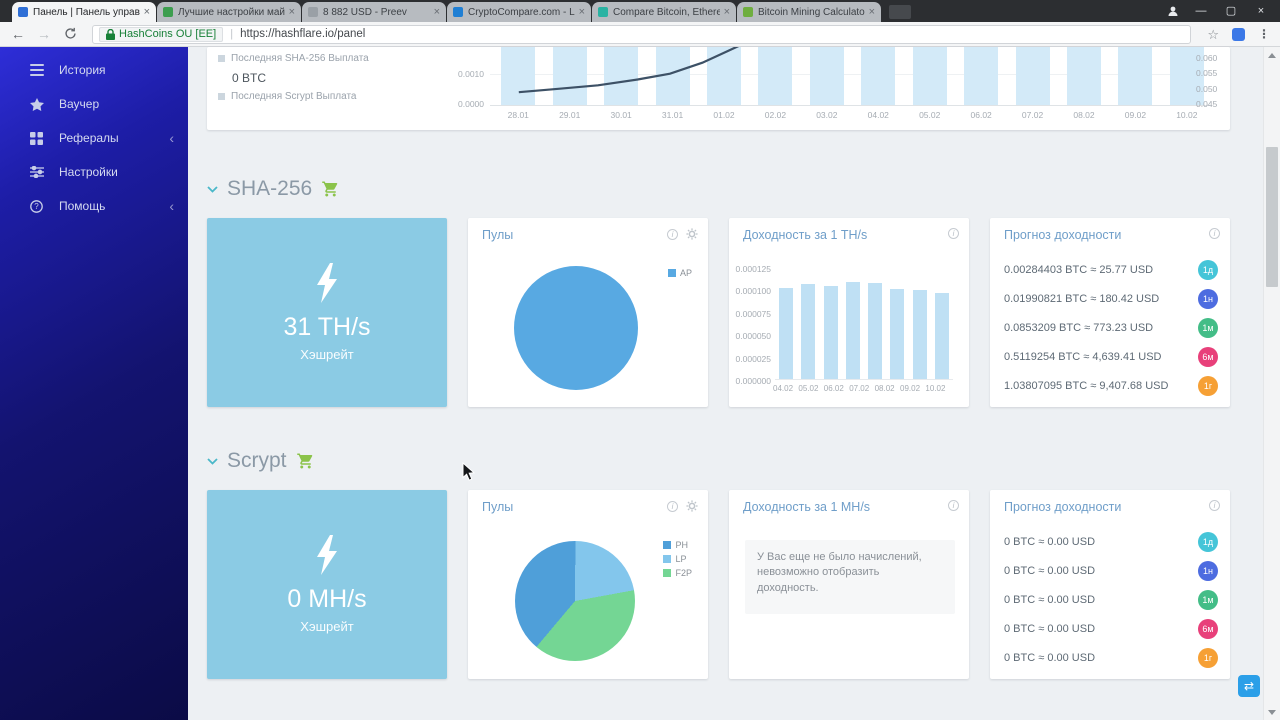 The height and width of the screenshot is (720, 1280). Describe the element at coordinates (84, 12) in the screenshot. I see `browser-tab: Панель | Панель управ... ×` at that location.